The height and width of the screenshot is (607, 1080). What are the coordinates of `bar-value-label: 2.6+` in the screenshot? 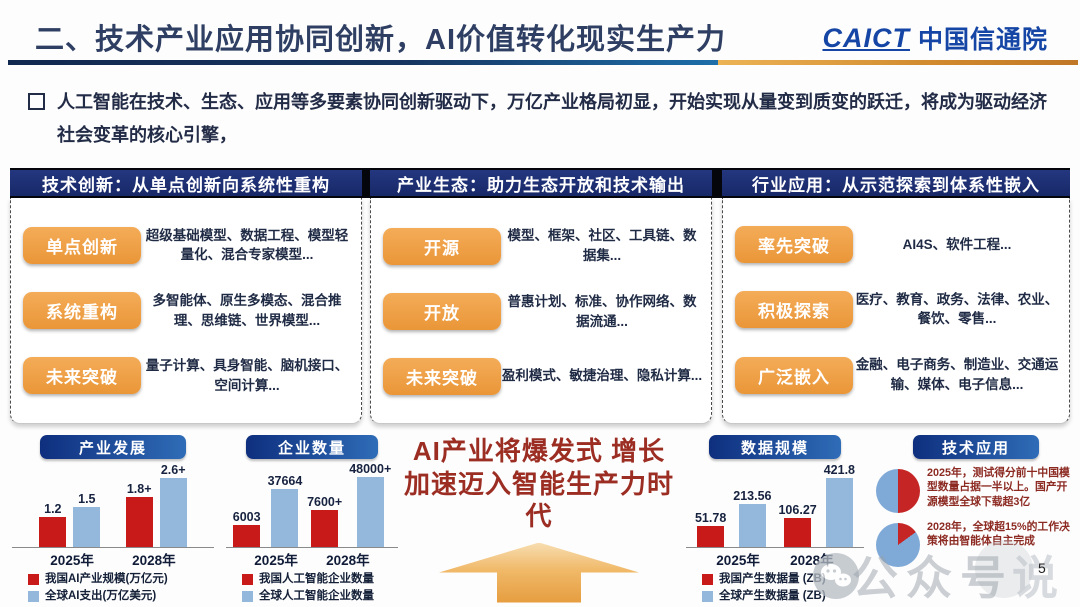 It's located at (173, 470).